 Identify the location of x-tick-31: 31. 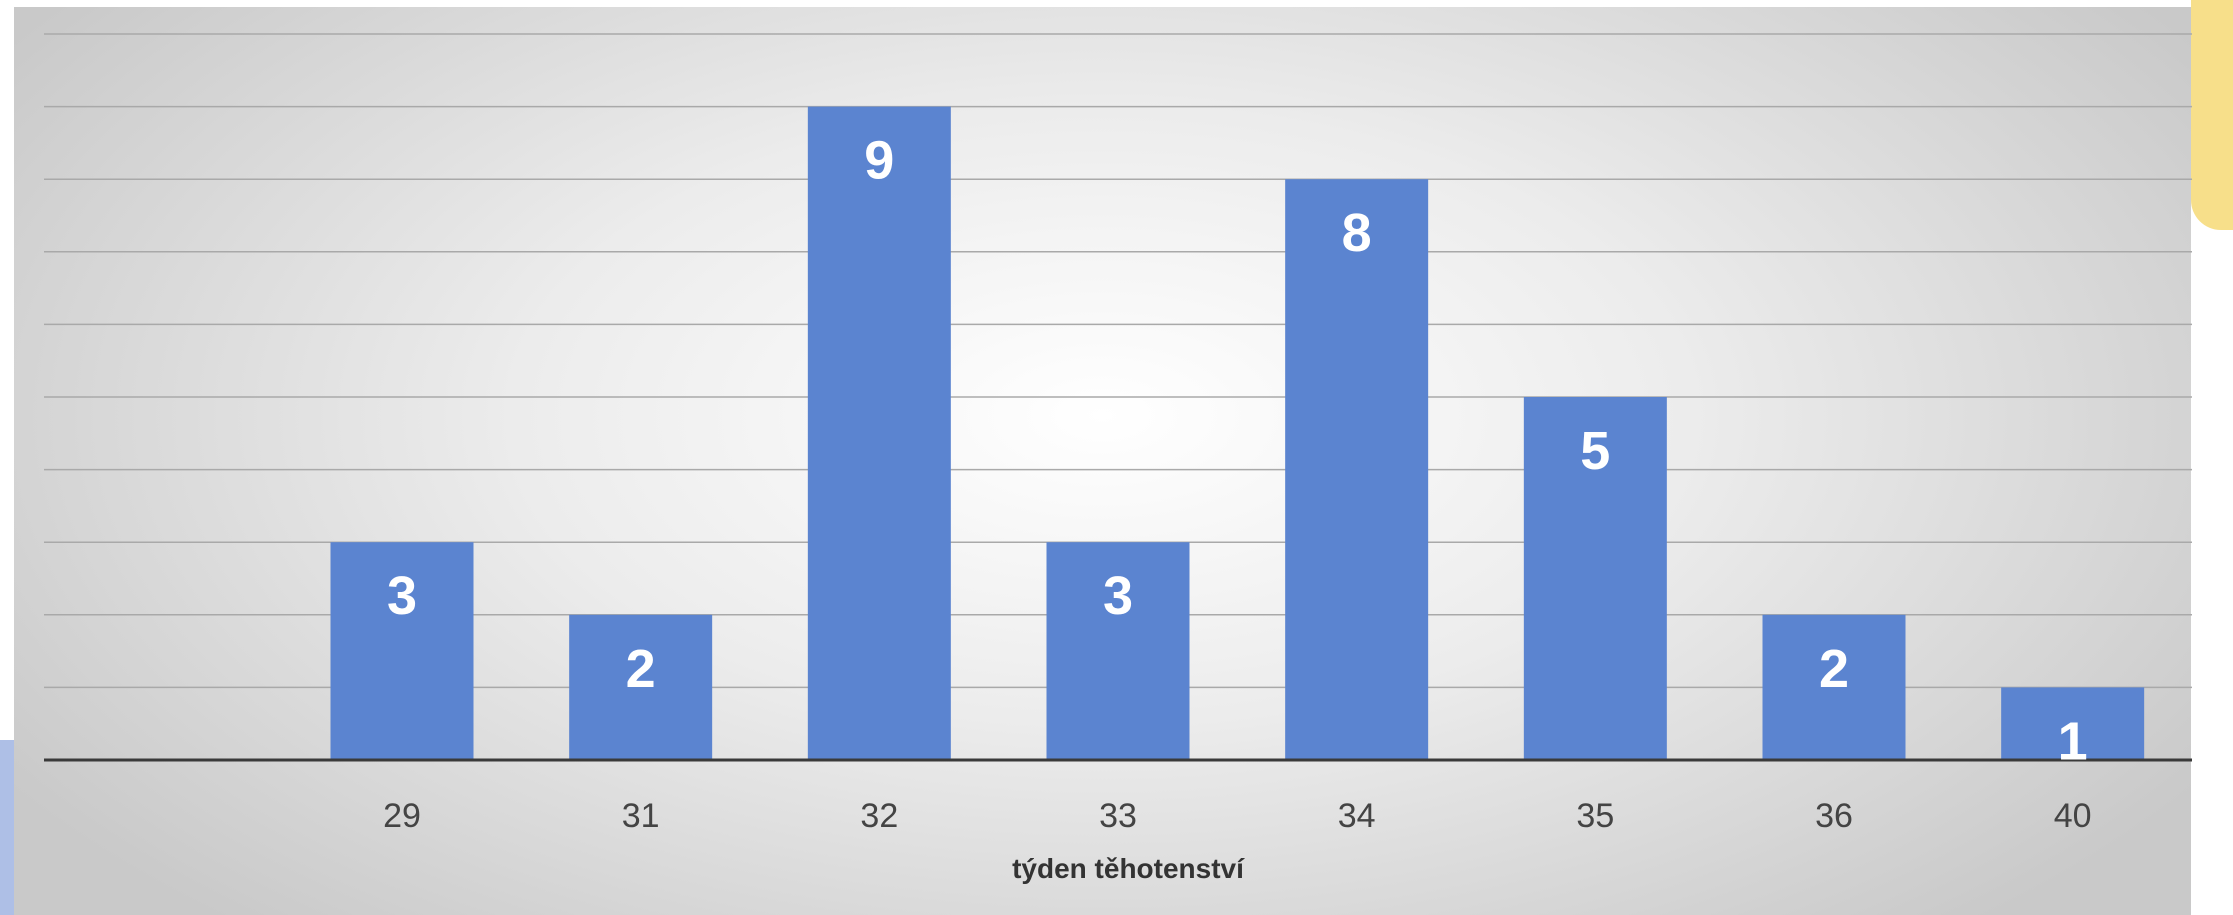
(641, 816).